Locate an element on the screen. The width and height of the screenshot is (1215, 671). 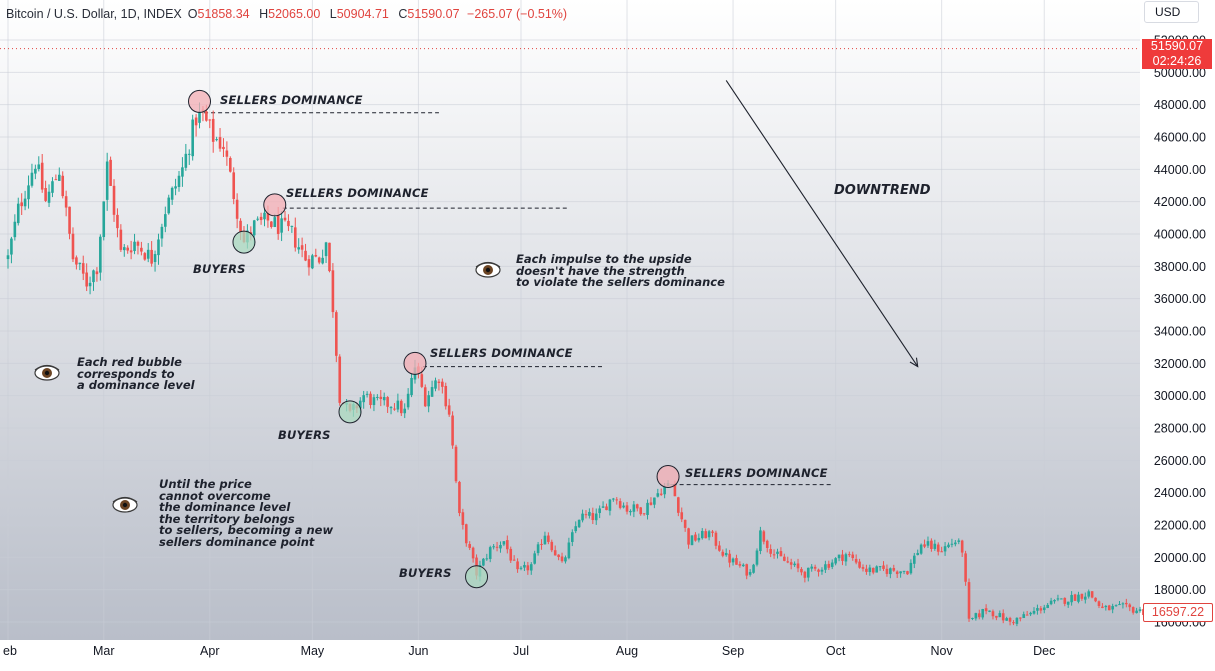
currency-button: USD is located at coordinates (1171, 12).